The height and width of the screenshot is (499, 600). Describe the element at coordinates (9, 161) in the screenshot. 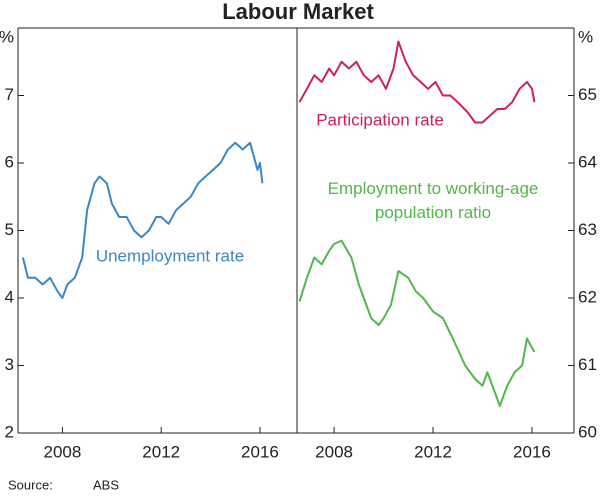

I see `y-tick-label: 6` at that location.